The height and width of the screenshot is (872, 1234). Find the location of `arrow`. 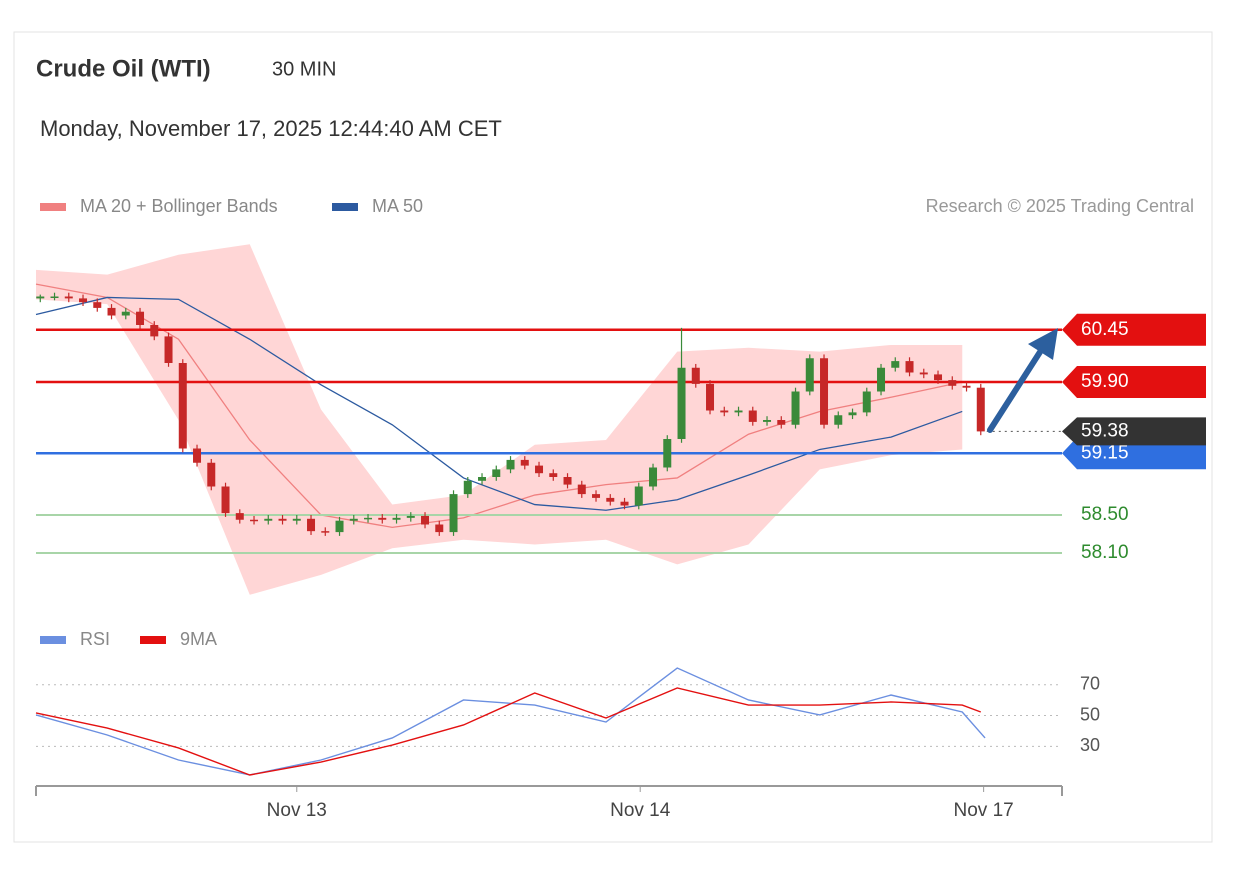

arrow is located at coordinates (1015, 391).